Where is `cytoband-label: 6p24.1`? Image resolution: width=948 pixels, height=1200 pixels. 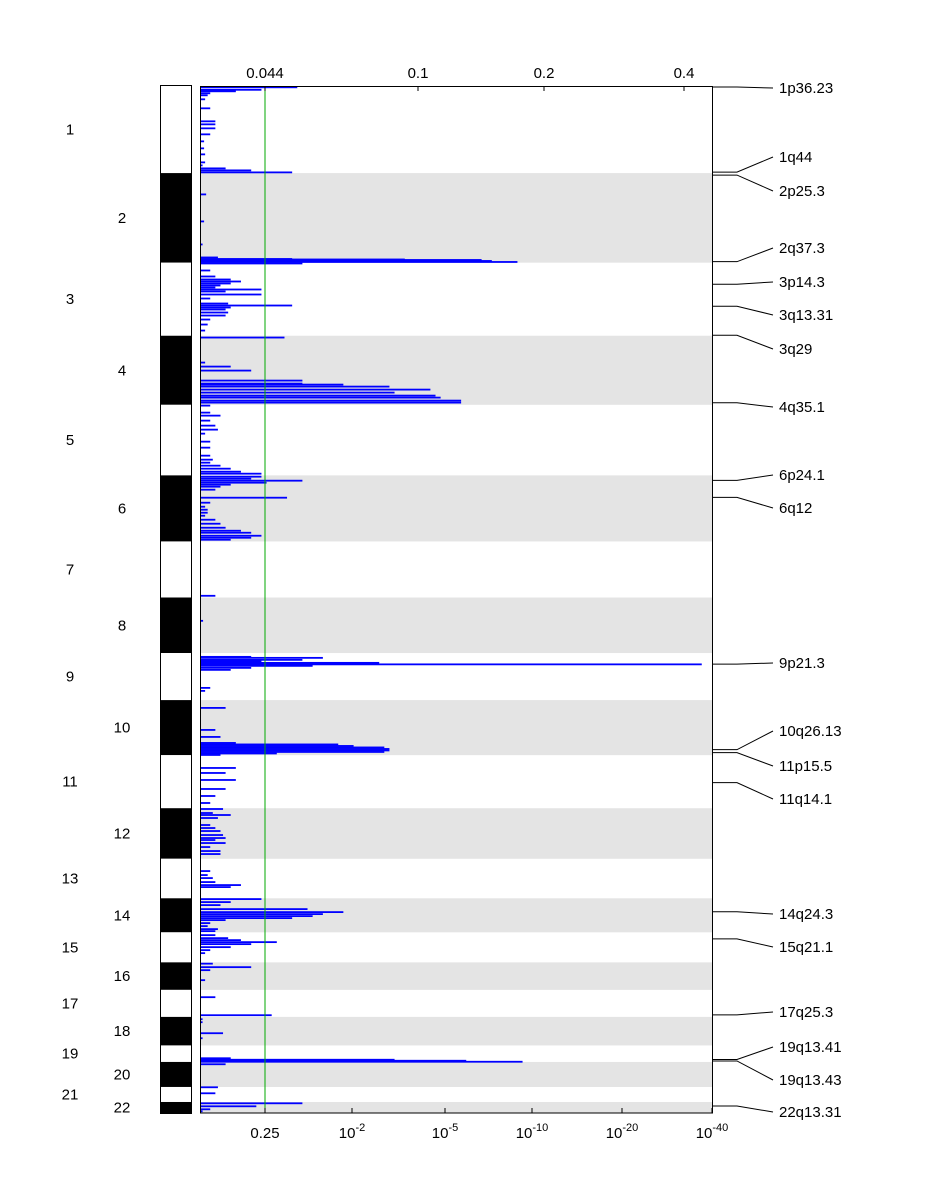 cytoband-label: 6p24.1 is located at coordinates (802, 475).